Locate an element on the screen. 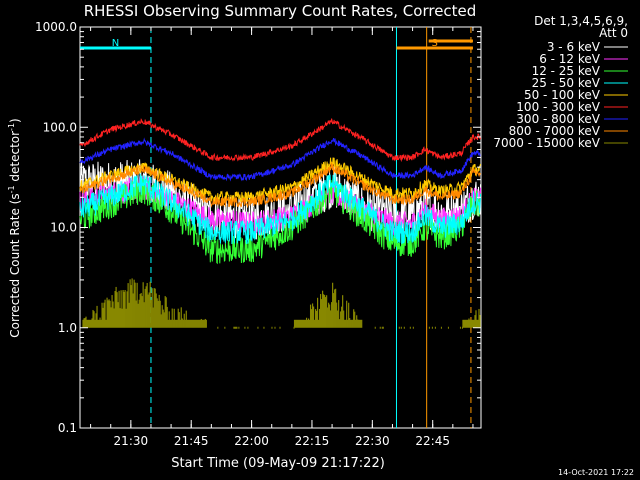  legend-item-label: 6 - 12 keV is located at coordinates (570, 59).